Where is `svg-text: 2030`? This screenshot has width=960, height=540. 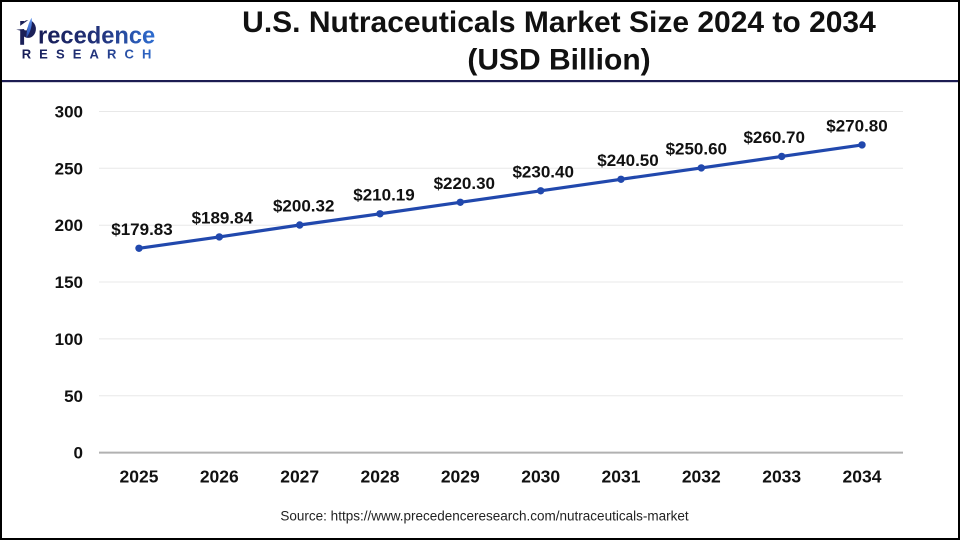 svg-text: 2030 is located at coordinates (540, 477).